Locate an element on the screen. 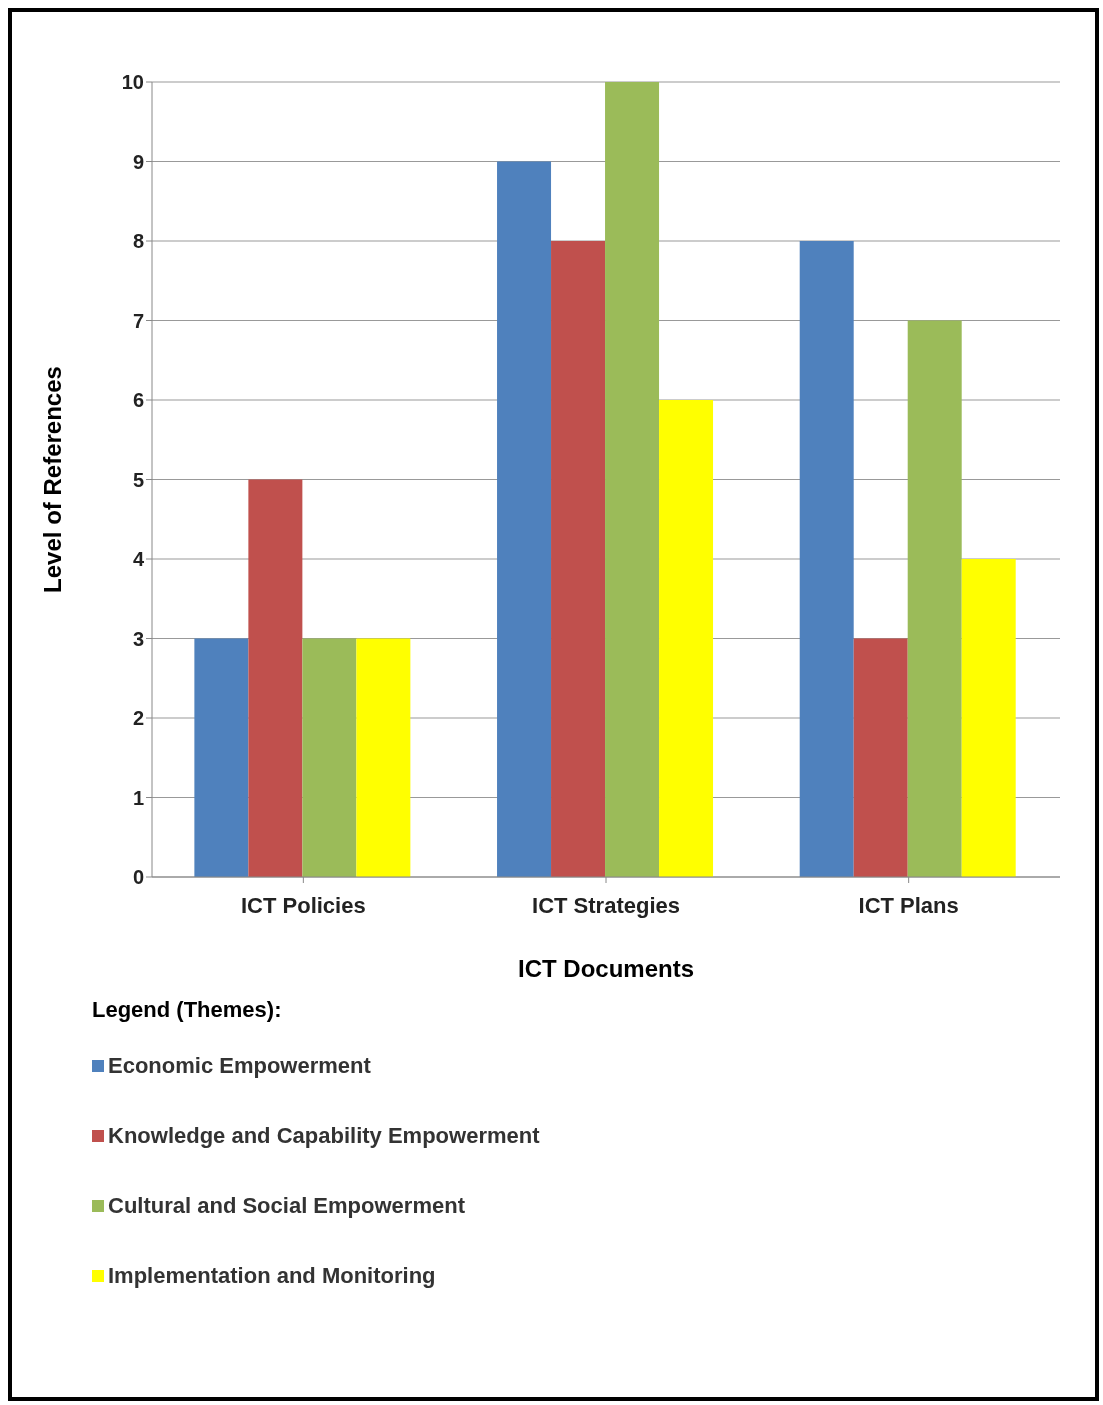  y-tick-label: 7 is located at coordinates (138, 320).